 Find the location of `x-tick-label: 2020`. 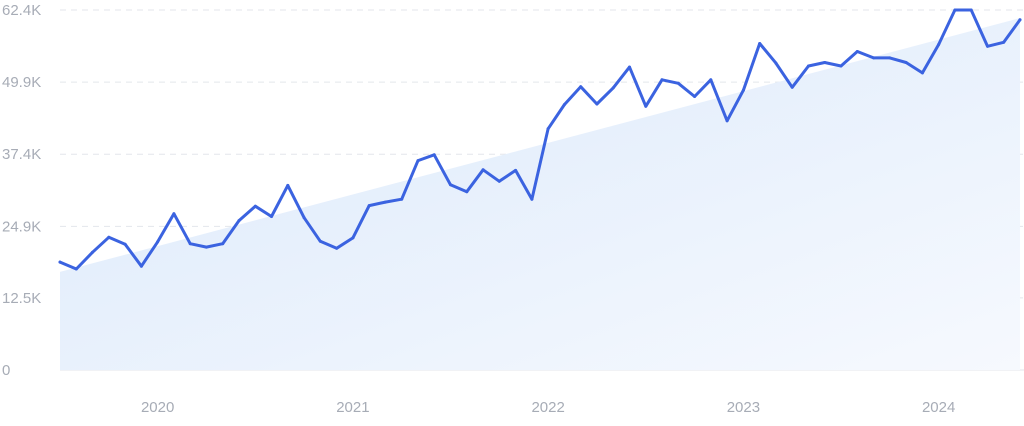

x-tick-label: 2020 is located at coordinates (157, 407).